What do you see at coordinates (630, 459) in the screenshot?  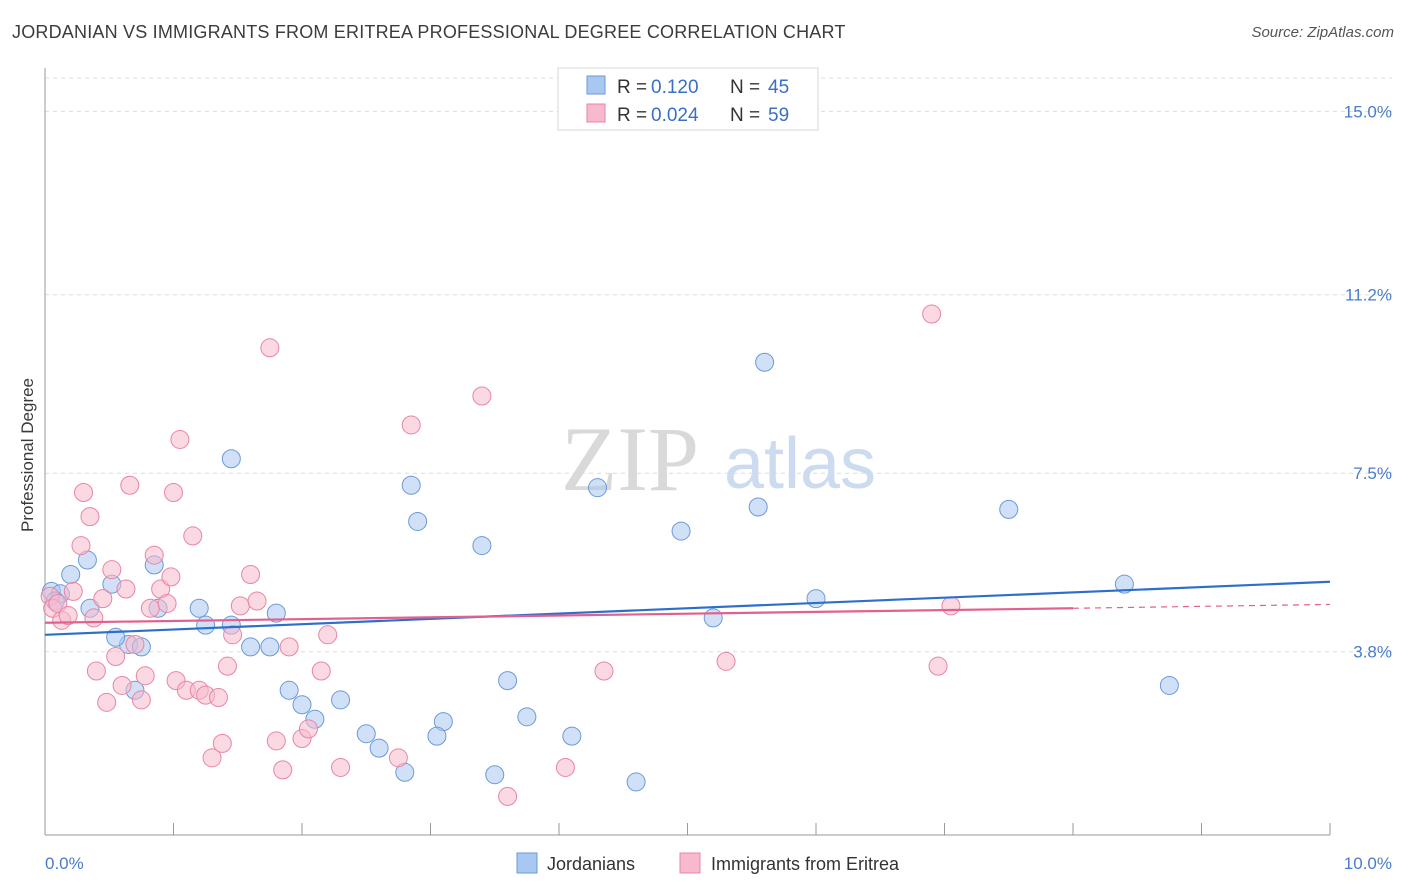 I see `watermark-zip: ZIP` at bounding box center [630, 459].